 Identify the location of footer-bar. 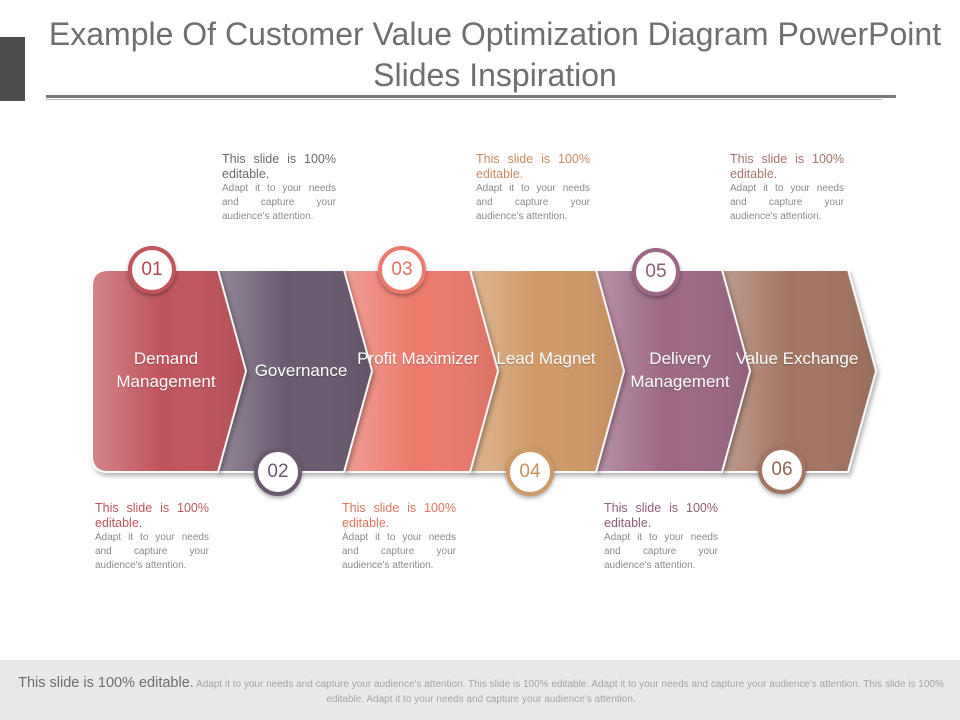
(480, 690).